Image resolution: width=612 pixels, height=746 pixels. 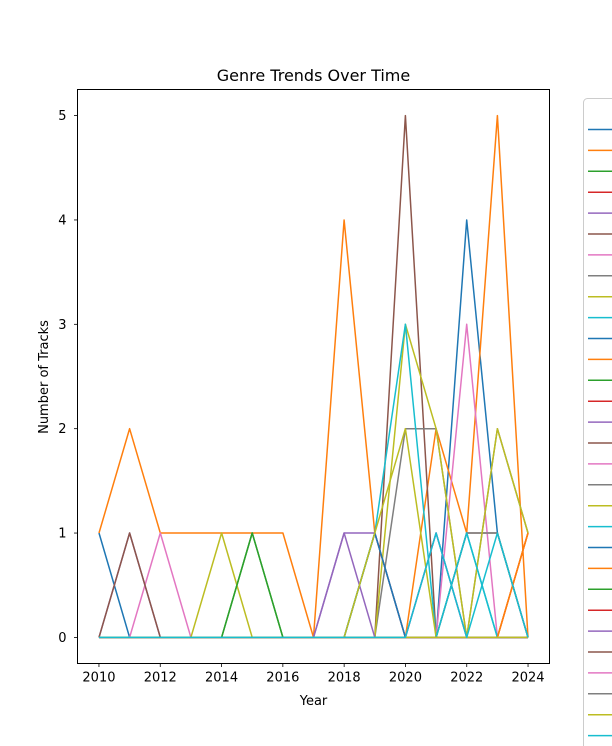 I want to click on y-tick-label: 3, so click(x=62, y=325).